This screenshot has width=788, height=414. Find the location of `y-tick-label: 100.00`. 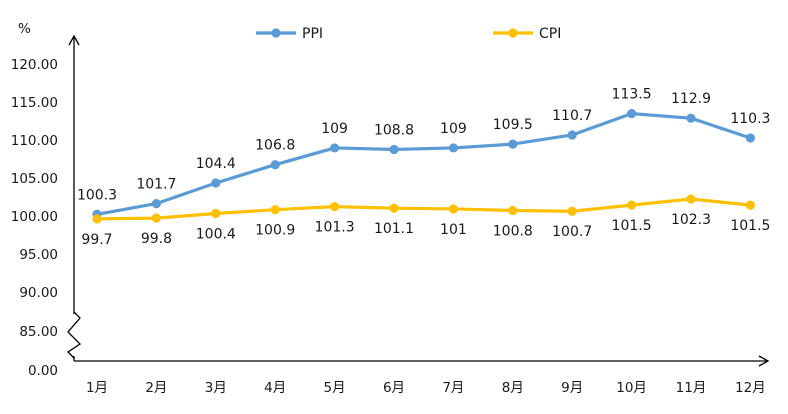

y-tick-label: 100.00 is located at coordinates (34, 217).